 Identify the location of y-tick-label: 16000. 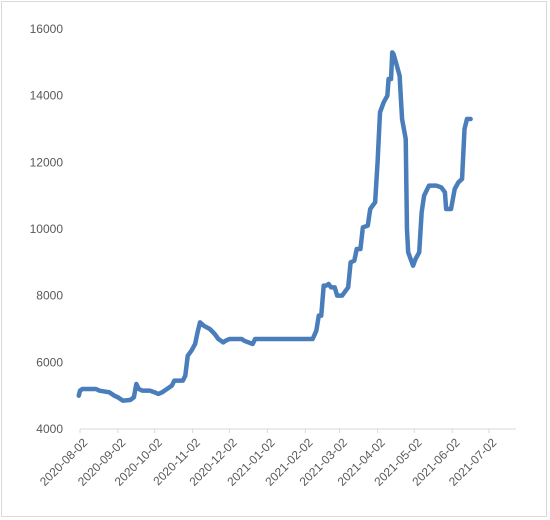
(47, 29).